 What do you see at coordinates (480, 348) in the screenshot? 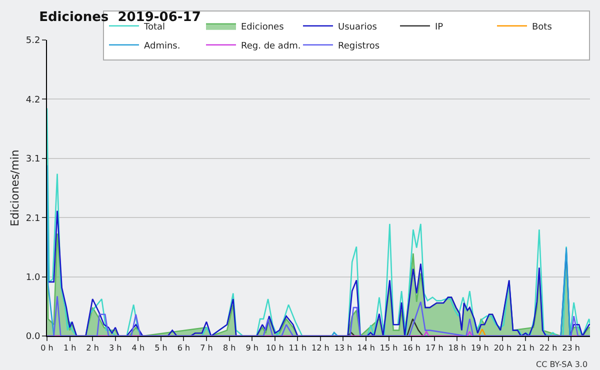
I see `x-tick-label: 19 h` at bounding box center [480, 348].